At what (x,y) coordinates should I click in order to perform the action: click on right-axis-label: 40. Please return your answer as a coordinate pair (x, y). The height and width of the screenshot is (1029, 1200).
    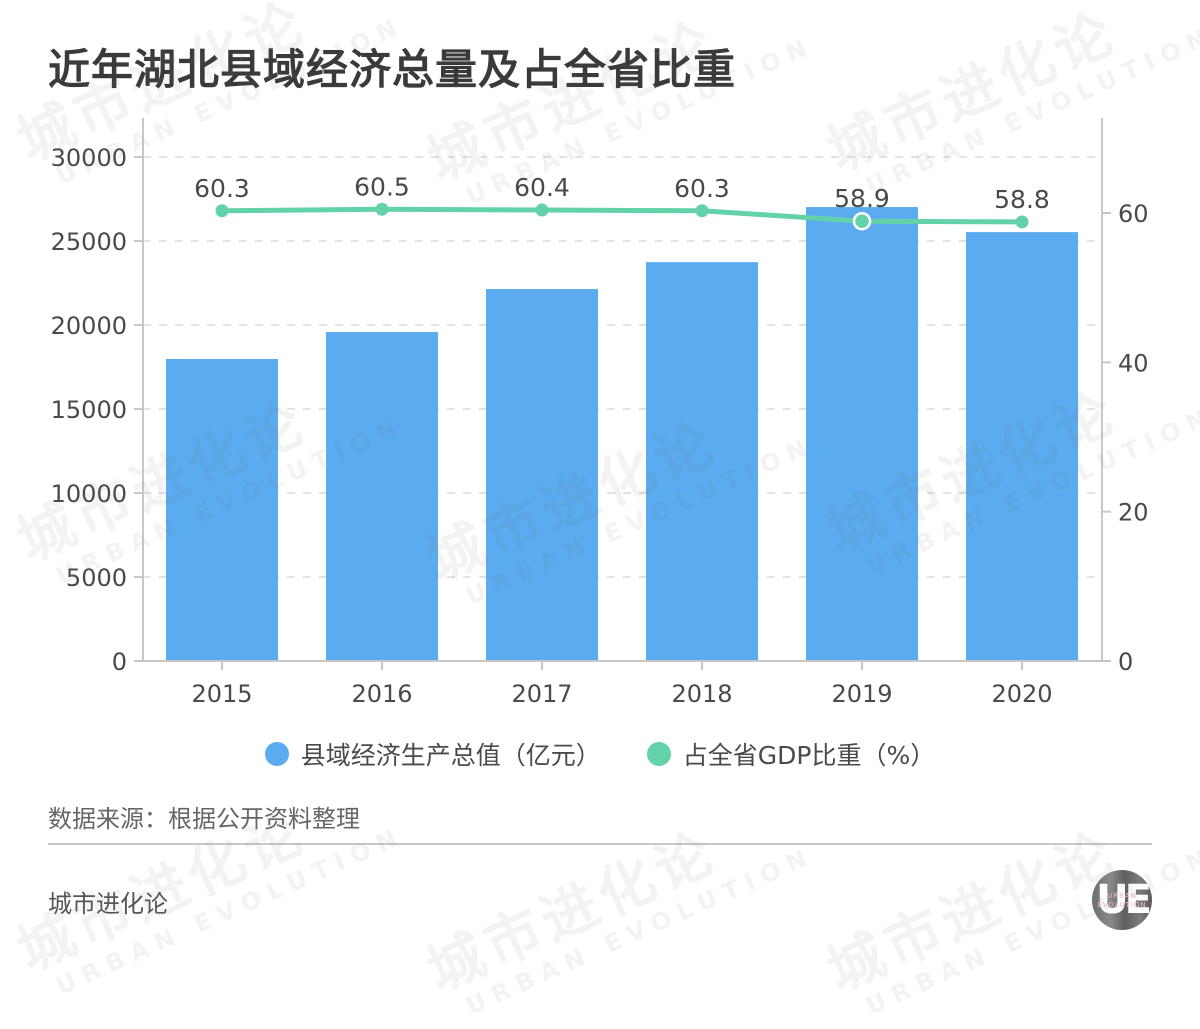
    Looking at the image, I should click on (1133, 363).